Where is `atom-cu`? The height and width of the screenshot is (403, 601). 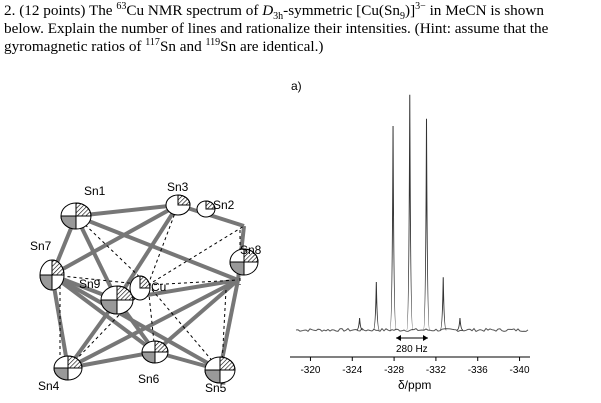
atom-cu is located at coordinates (140, 288).